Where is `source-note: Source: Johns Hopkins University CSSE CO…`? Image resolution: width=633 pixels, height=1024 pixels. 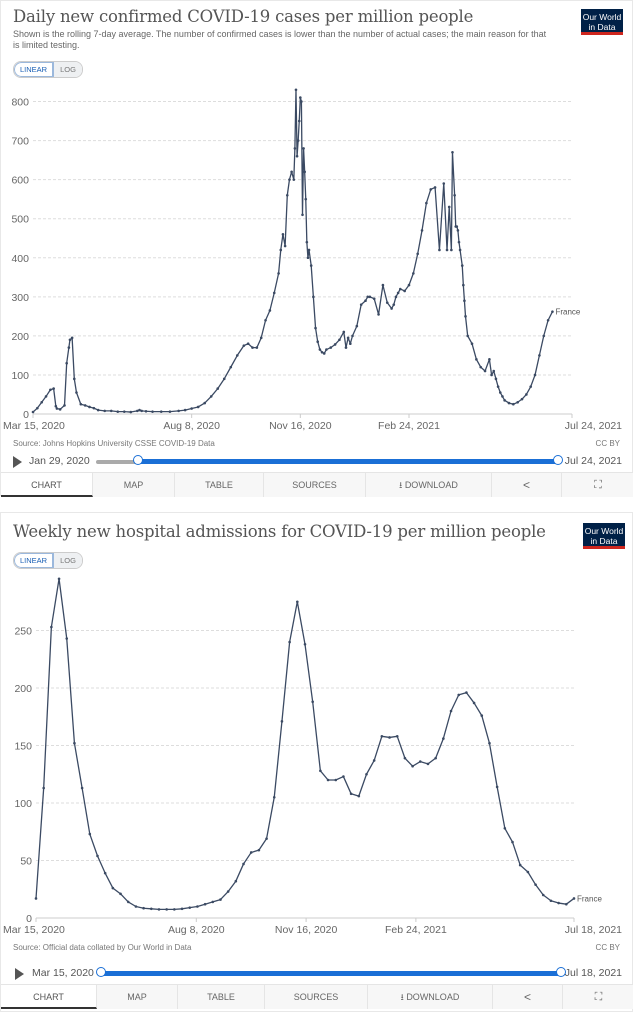
source-note: Source: Johns Hopkins University CSSE CO… is located at coordinates (114, 443).